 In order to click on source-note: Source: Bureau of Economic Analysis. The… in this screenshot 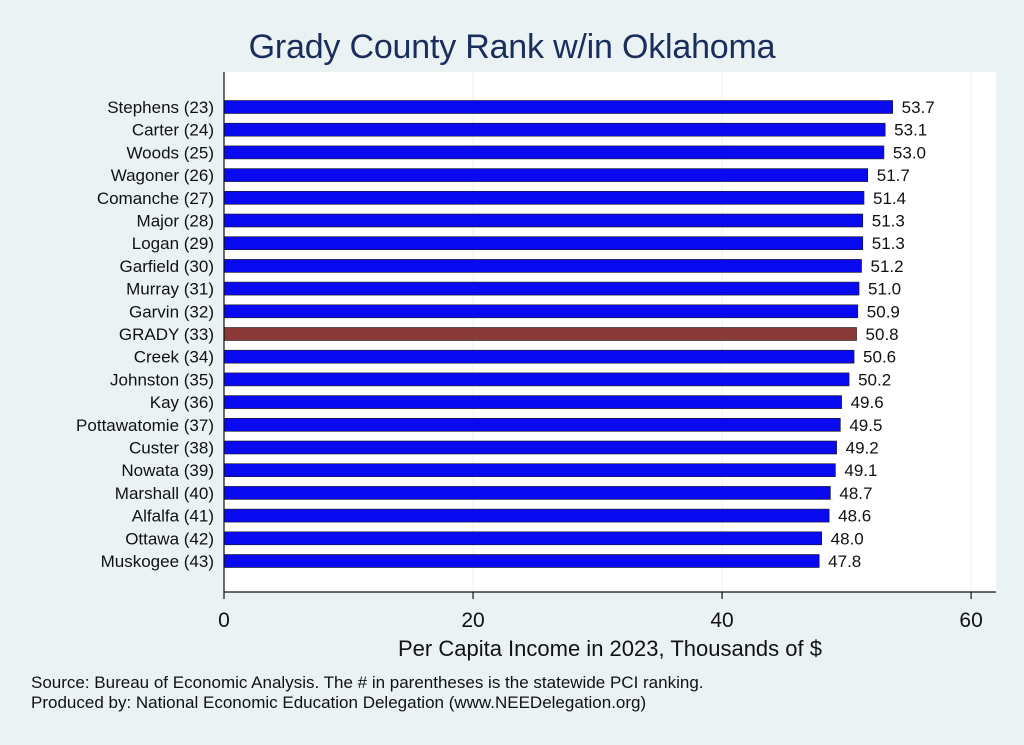, I will do `click(367, 693)`.